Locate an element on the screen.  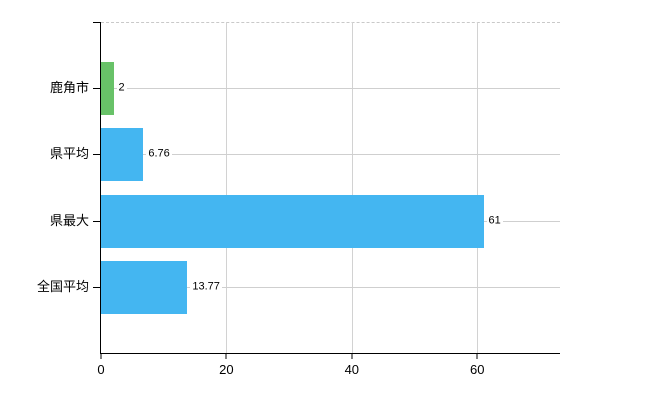
y-axis-top-tick is located at coordinates (97, 22).